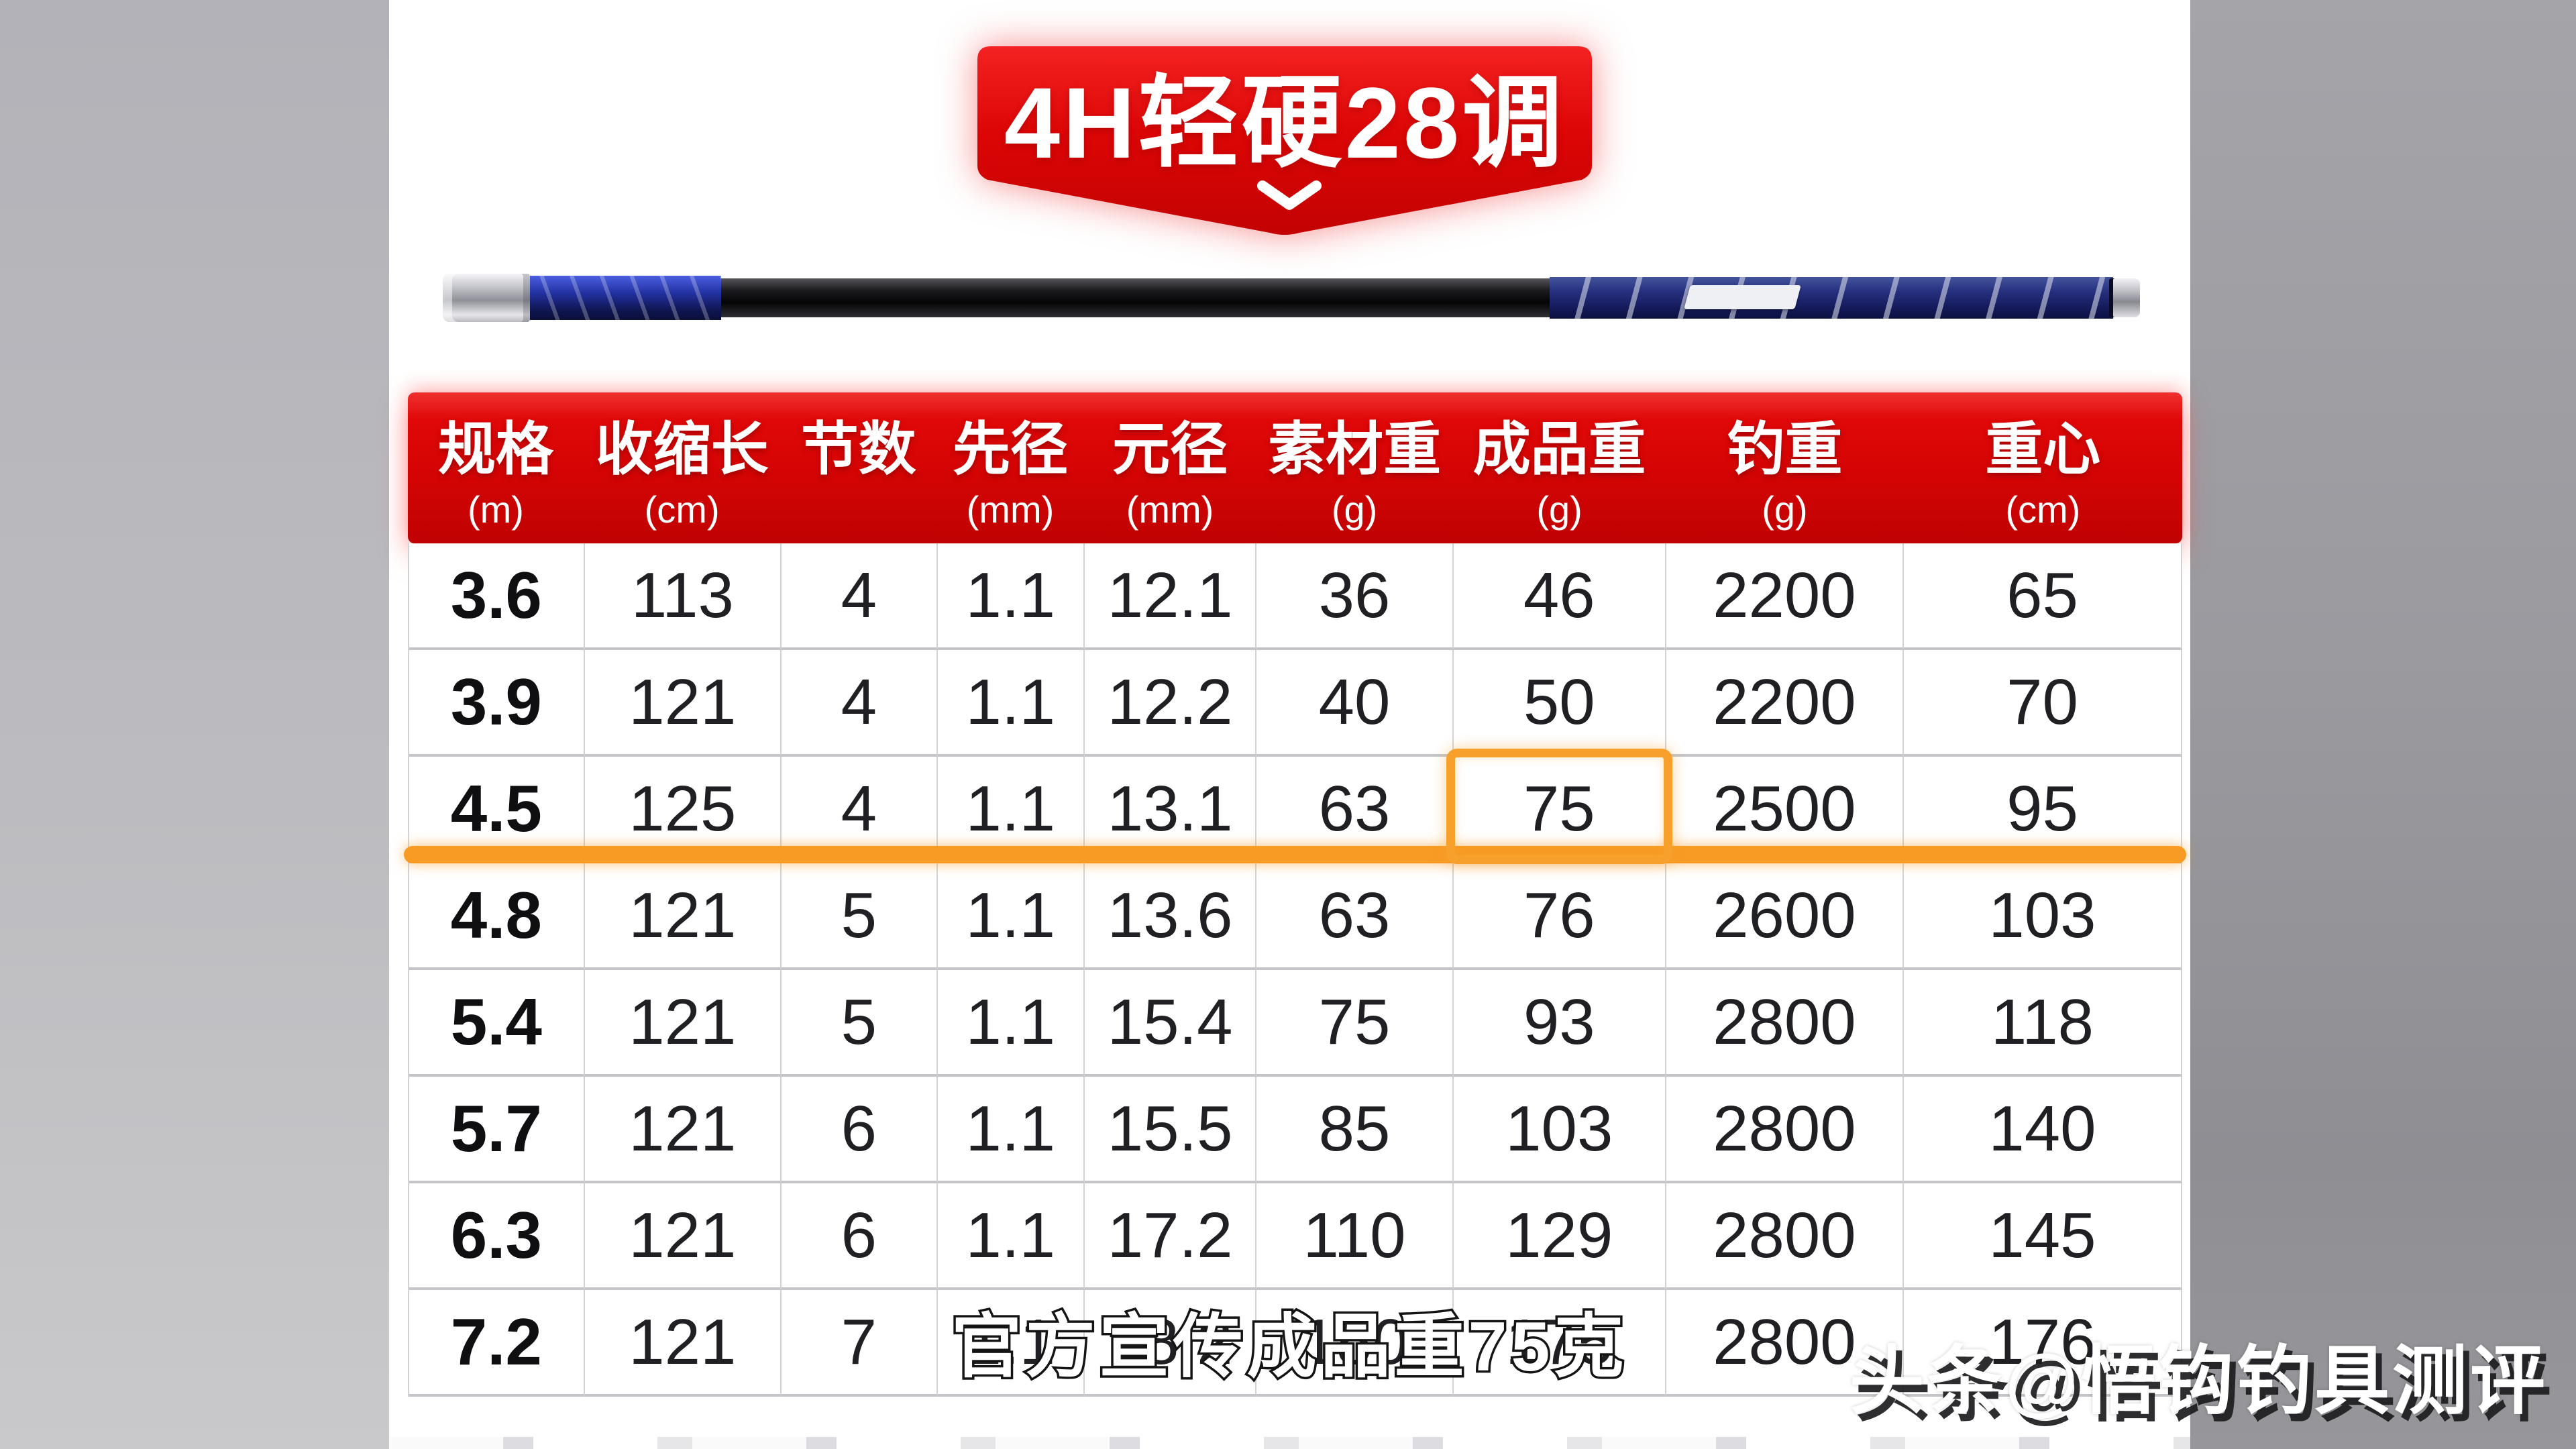 The image size is (2576, 1449). What do you see at coordinates (2042, 916) in the screenshot?
I see `cell-r3-c8: 103` at bounding box center [2042, 916].